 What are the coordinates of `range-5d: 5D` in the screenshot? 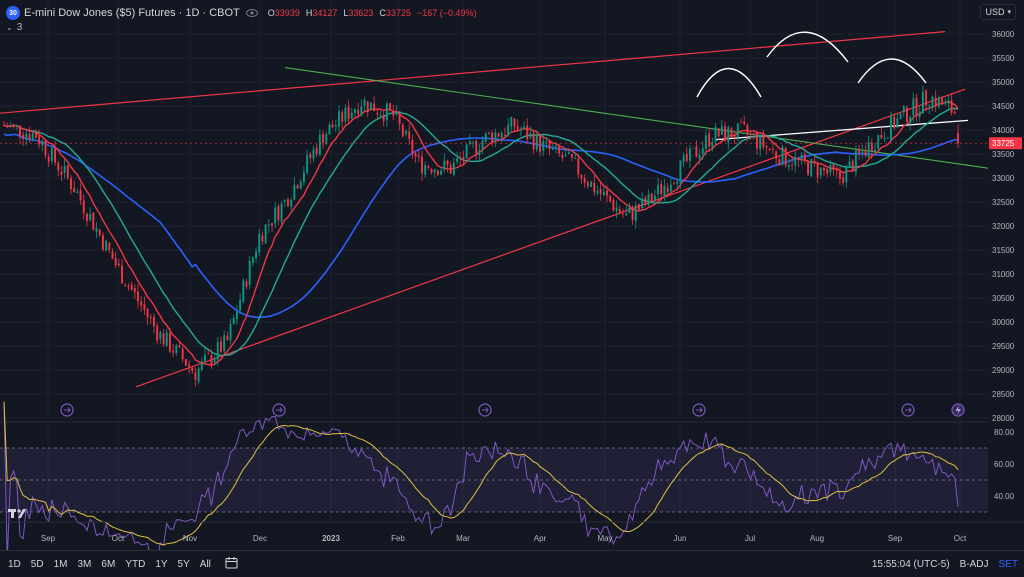 It's located at (37, 564).